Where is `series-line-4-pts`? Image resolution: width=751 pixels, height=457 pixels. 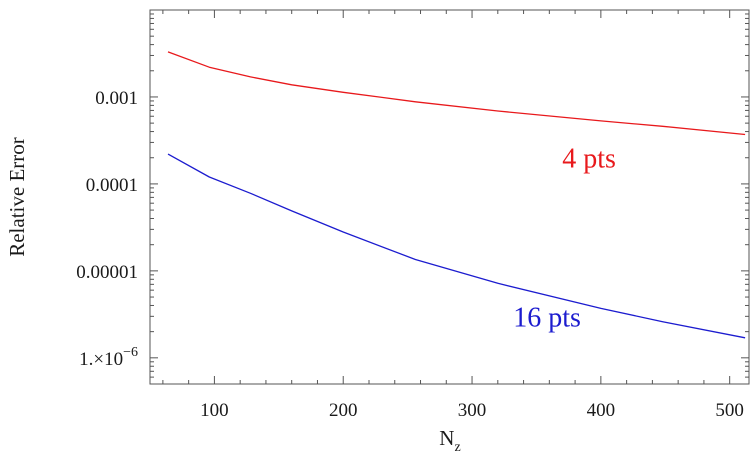
series-line-4-pts is located at coordinates (456, 93).